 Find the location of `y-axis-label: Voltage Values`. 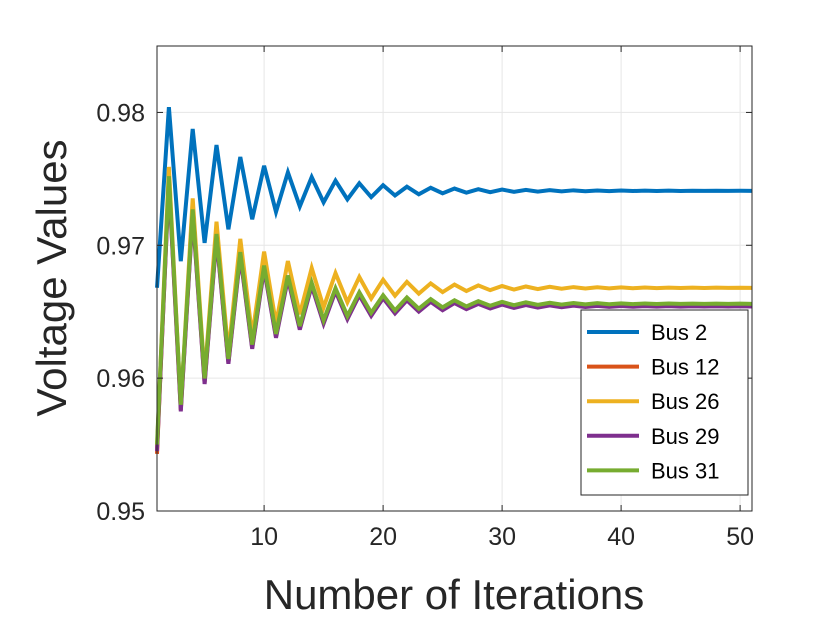

y-axis-label: Voltage Values is located at coordinates (51, 277).